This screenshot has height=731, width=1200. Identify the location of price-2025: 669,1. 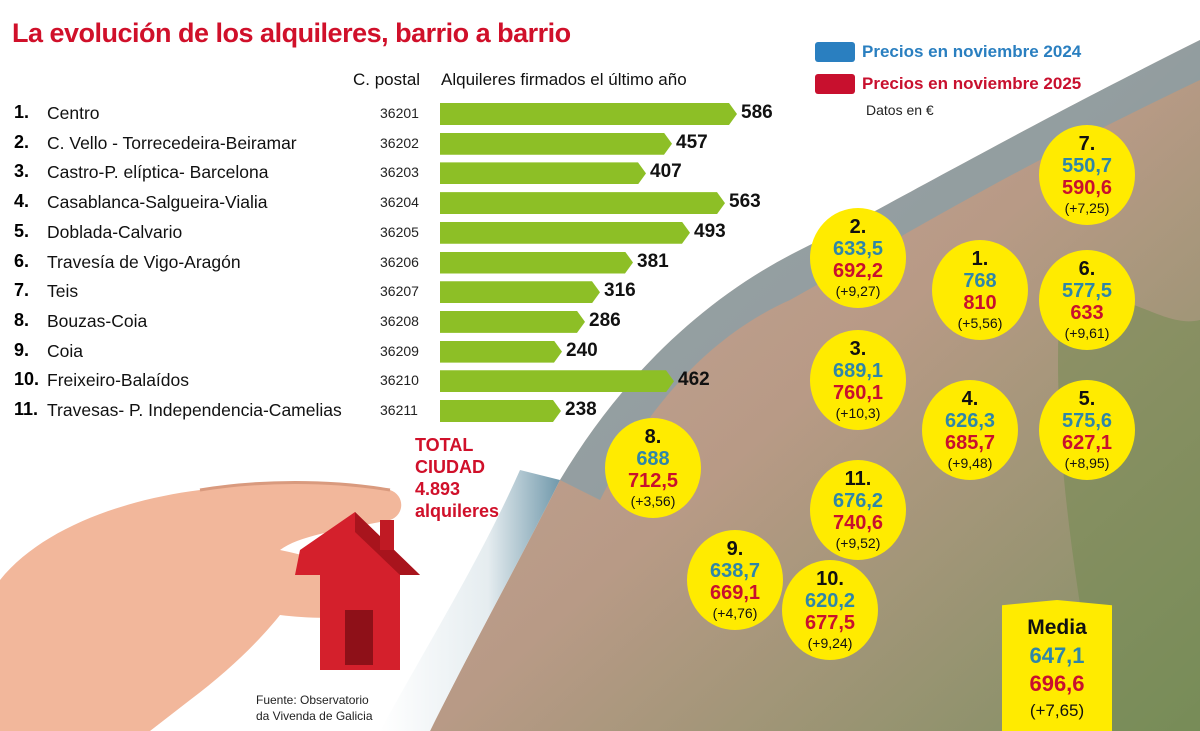
(735, 593).